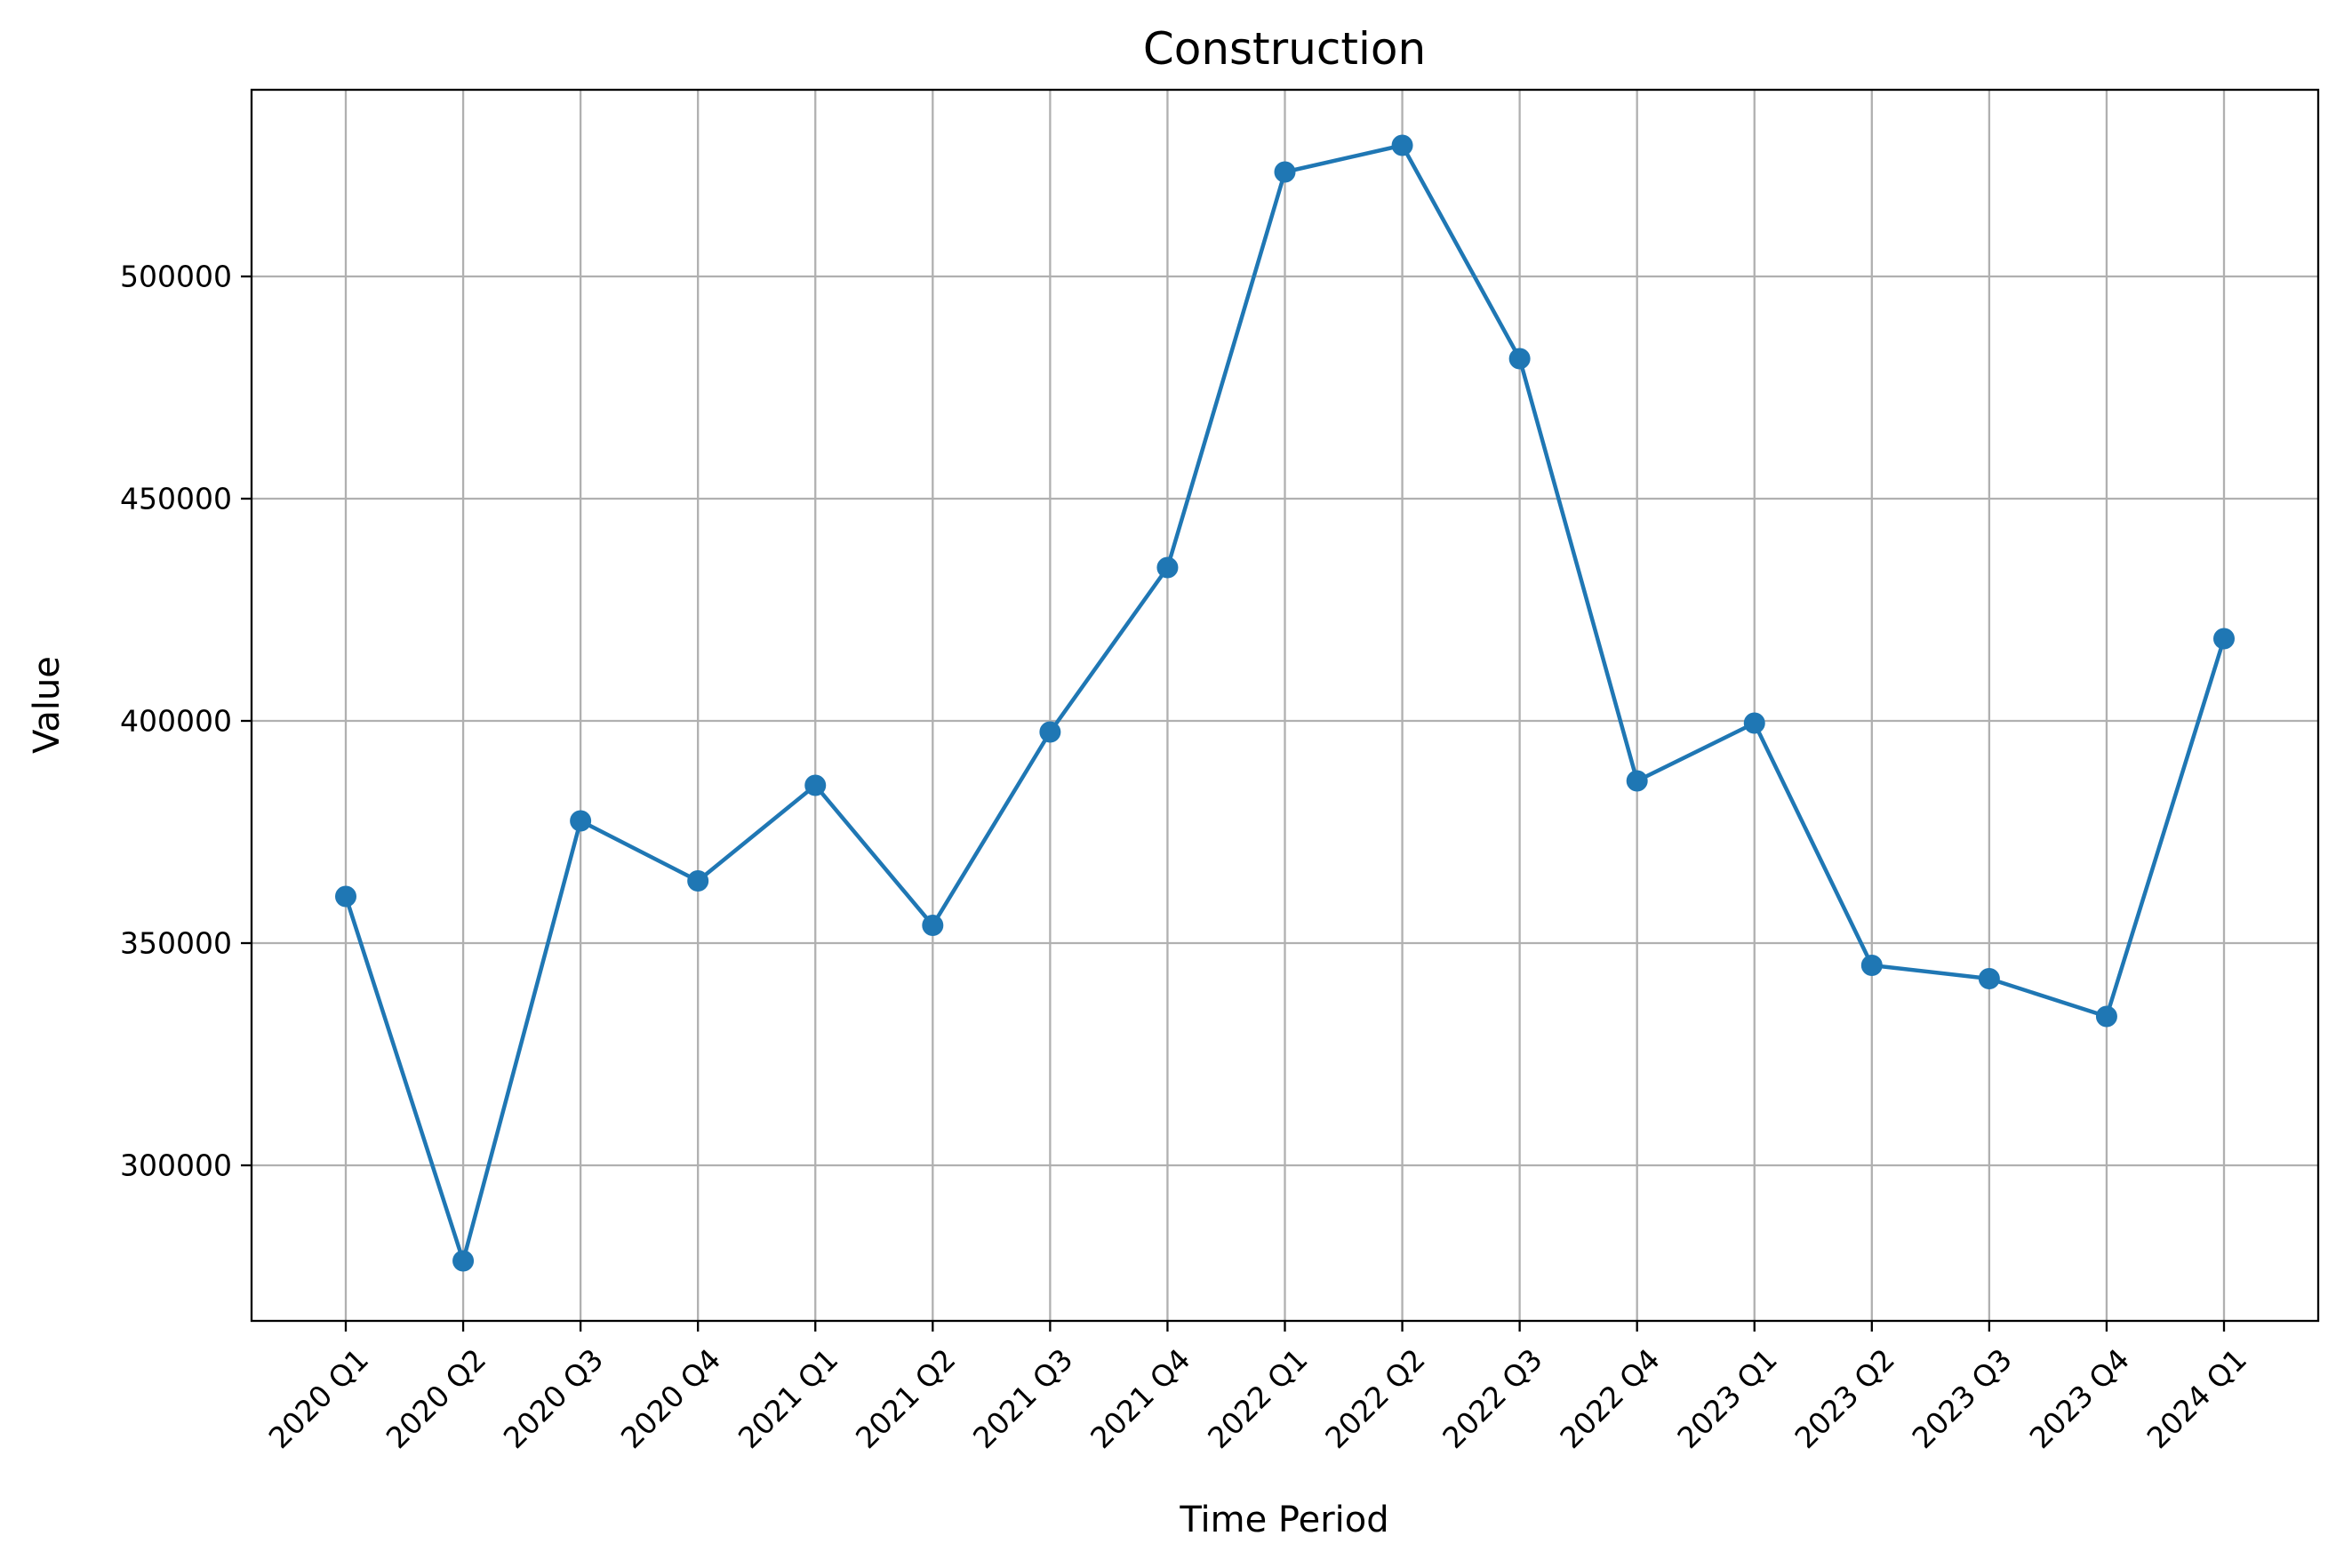  I want to click on y-tick-label: 450000, so click(176, 499).